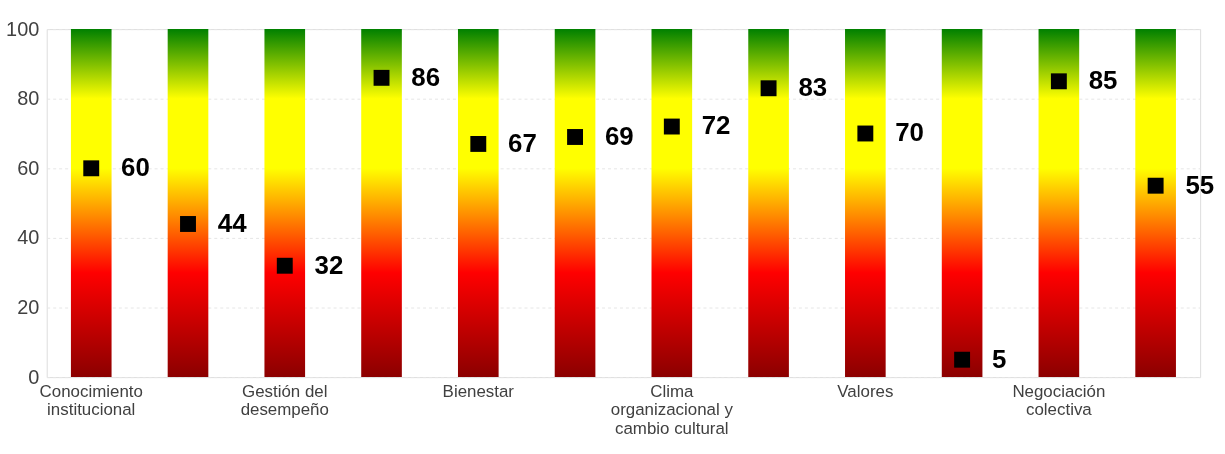 The width and height of the screenshot is (1225, 454). I want to click on x-tick-label: Negociación colectiva, so click(1059, 400).